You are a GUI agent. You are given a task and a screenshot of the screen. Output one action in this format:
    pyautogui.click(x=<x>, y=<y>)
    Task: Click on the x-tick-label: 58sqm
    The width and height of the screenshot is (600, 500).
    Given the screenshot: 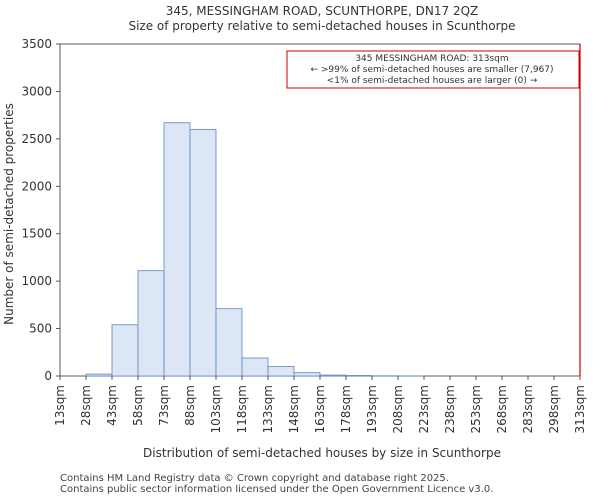 What is the action you would take?
    pyautogui.click(x=138, y=405)
    